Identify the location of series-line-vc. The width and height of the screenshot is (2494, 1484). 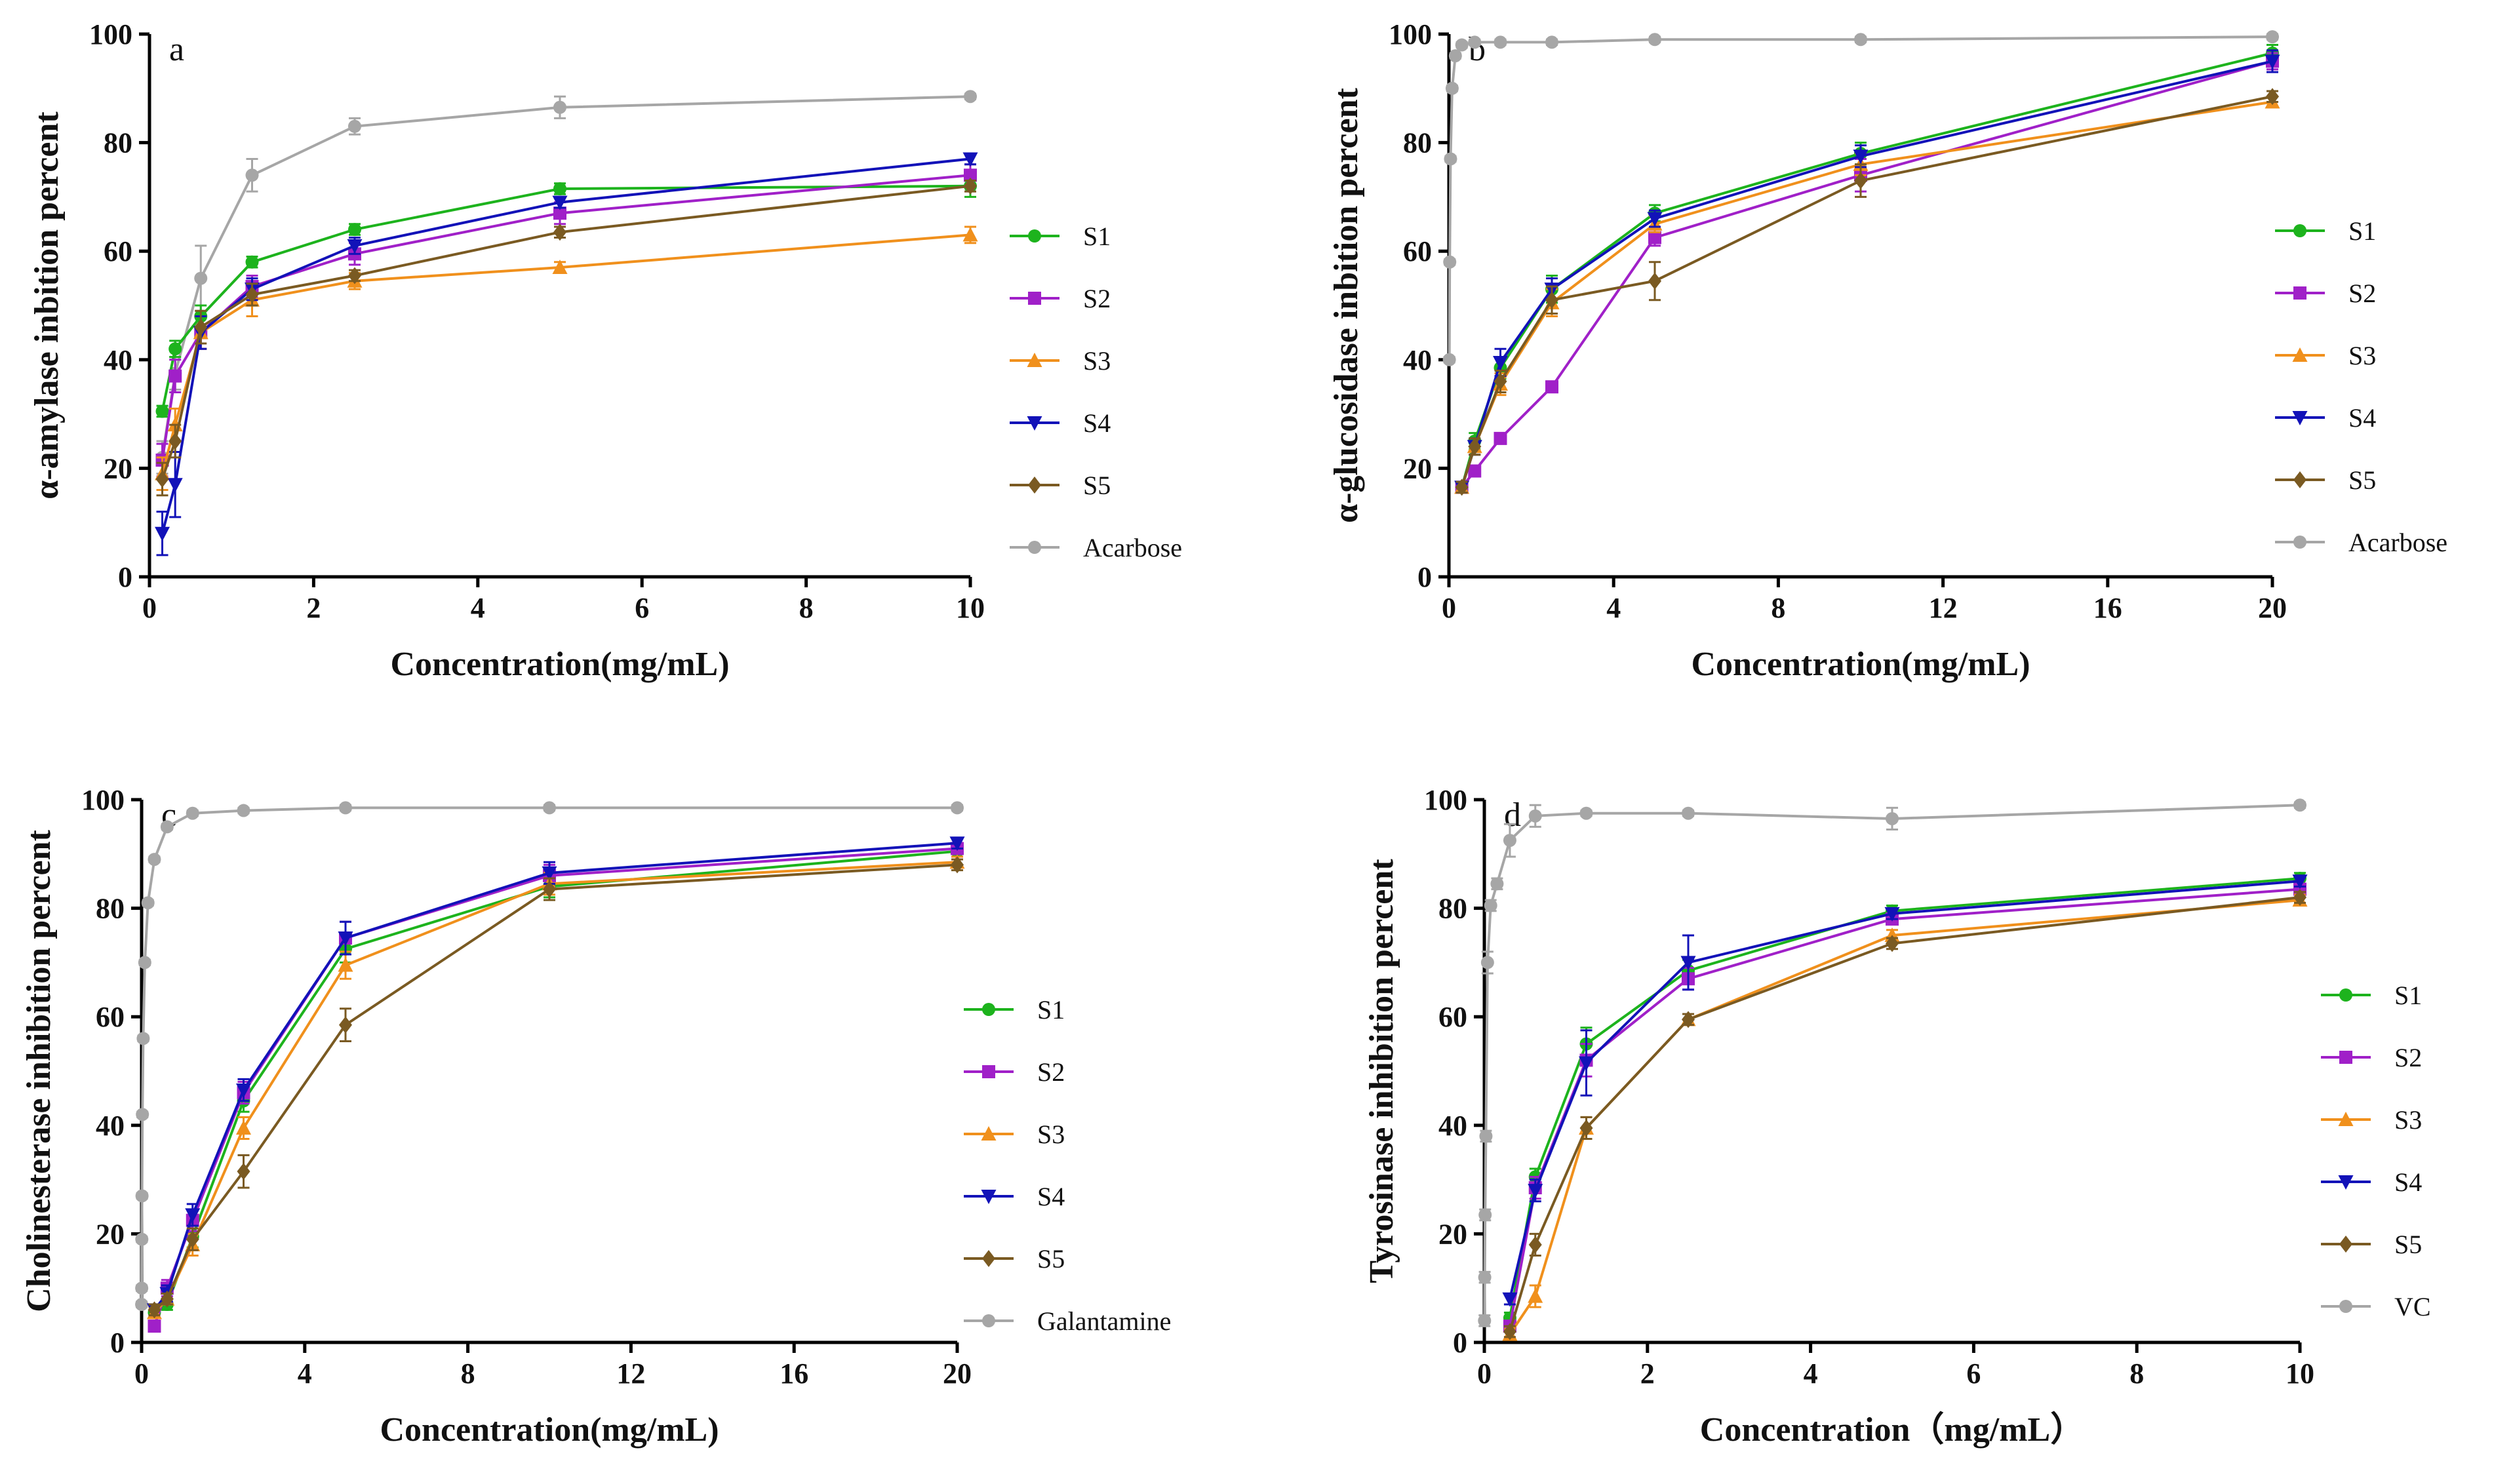
(1892, 1062).